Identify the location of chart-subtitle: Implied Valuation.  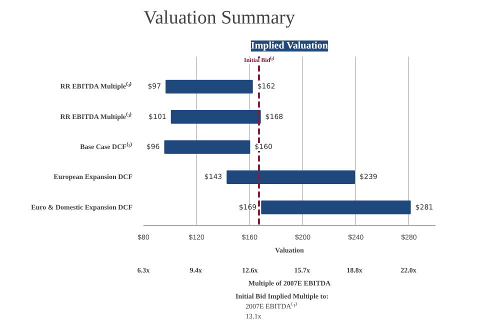
(289, 46).